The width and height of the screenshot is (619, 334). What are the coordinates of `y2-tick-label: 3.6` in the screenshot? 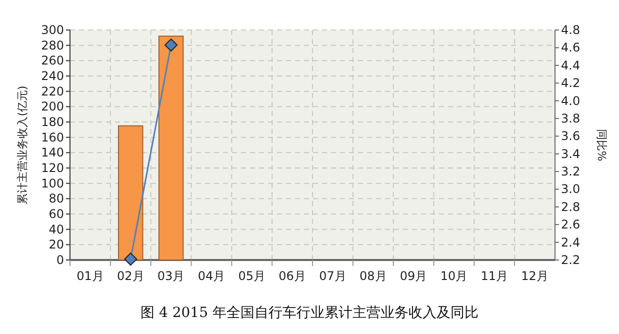 It's located at (570, 136).